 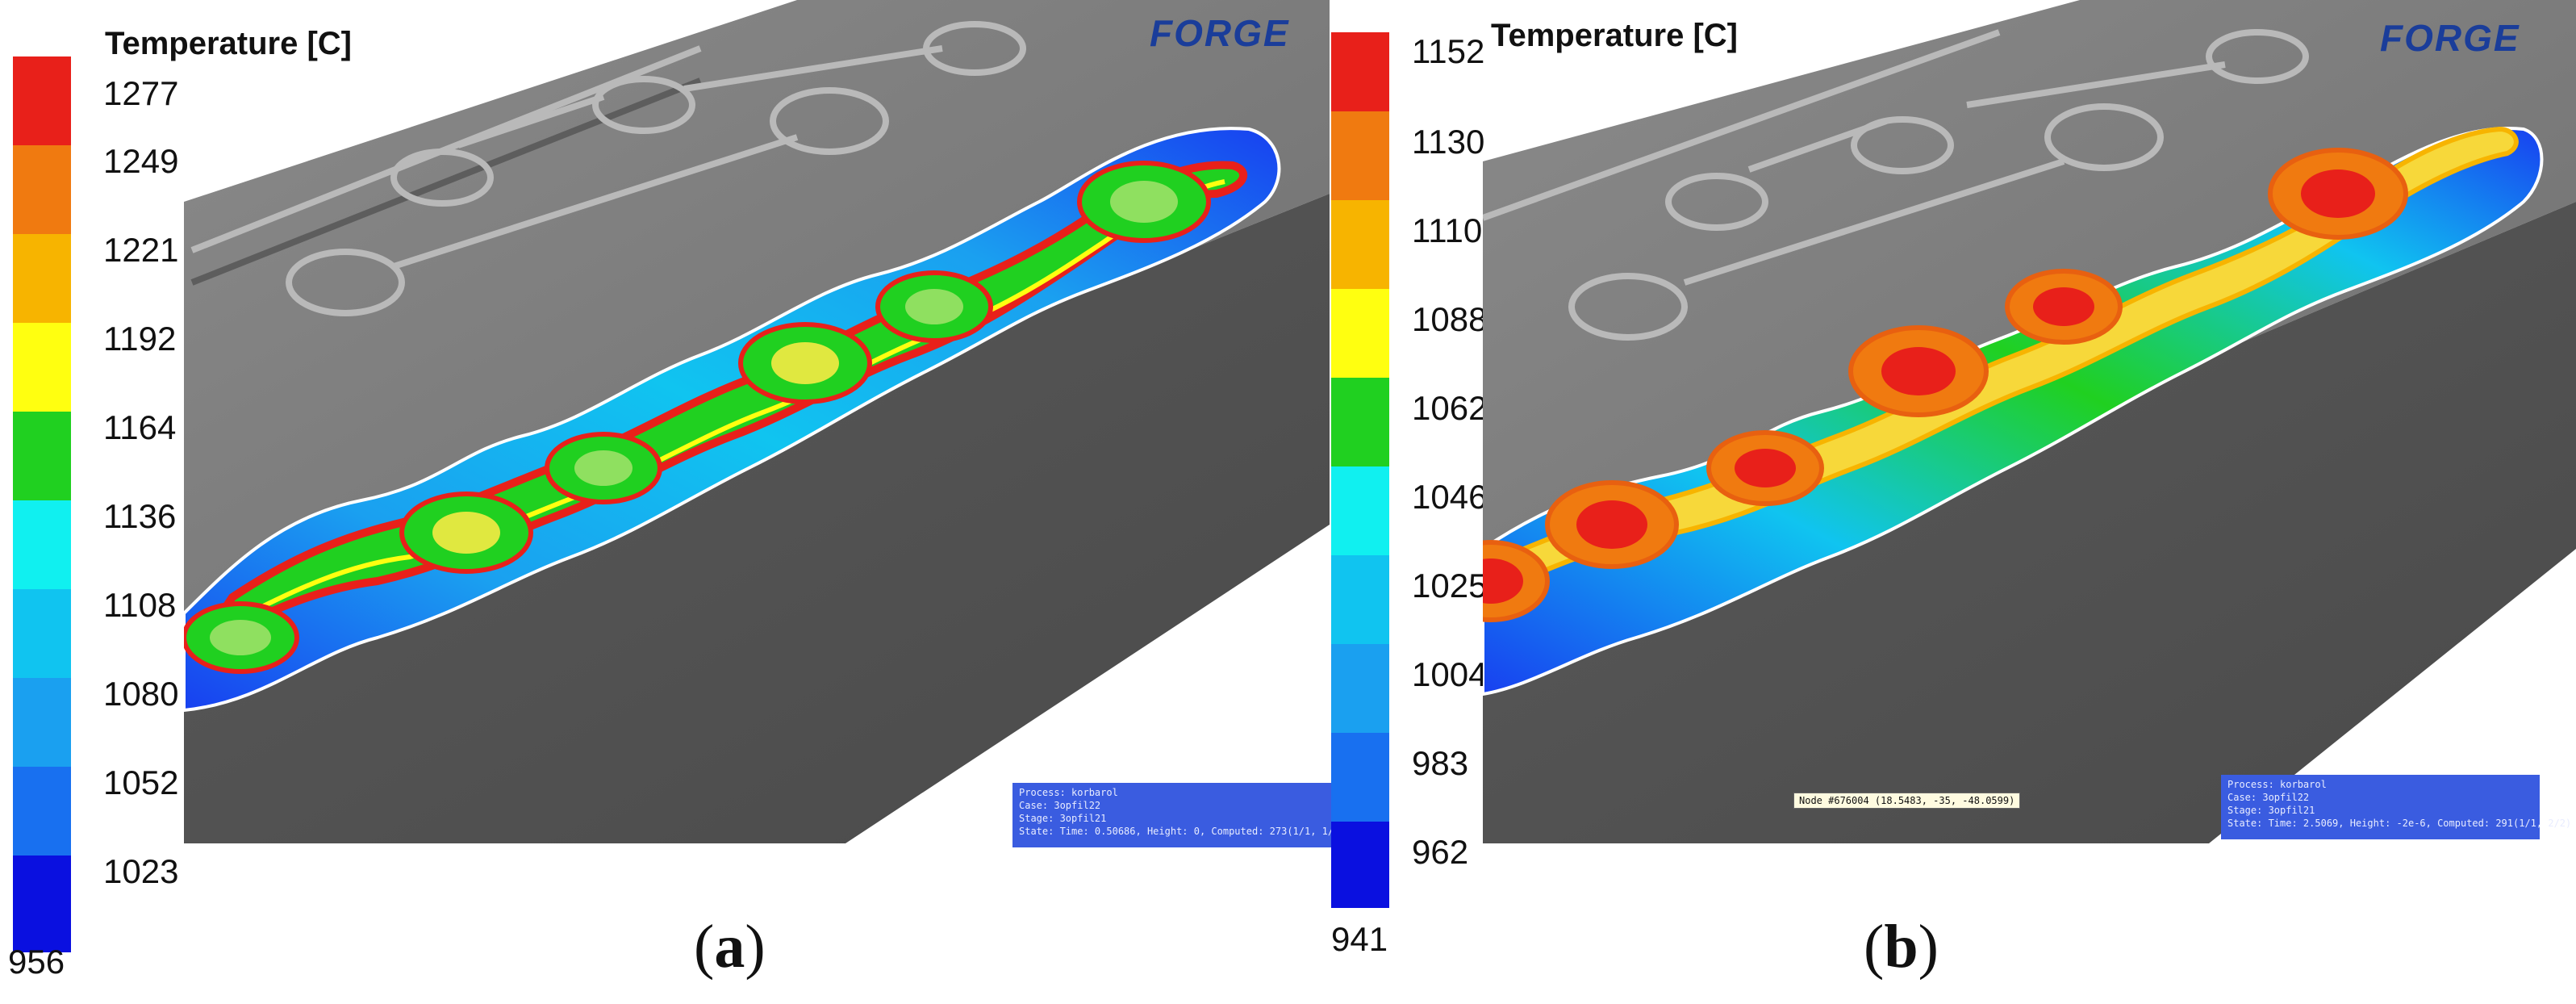 I want to click on colorbar-tick: 1249, so click(x=141, y=161).